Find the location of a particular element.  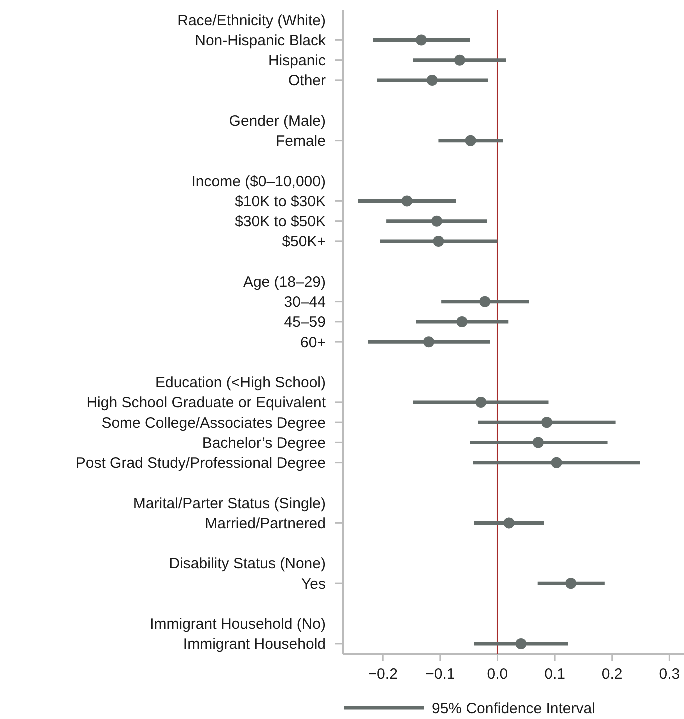

y-tick-label: Female is located at coordinates (301, 141).